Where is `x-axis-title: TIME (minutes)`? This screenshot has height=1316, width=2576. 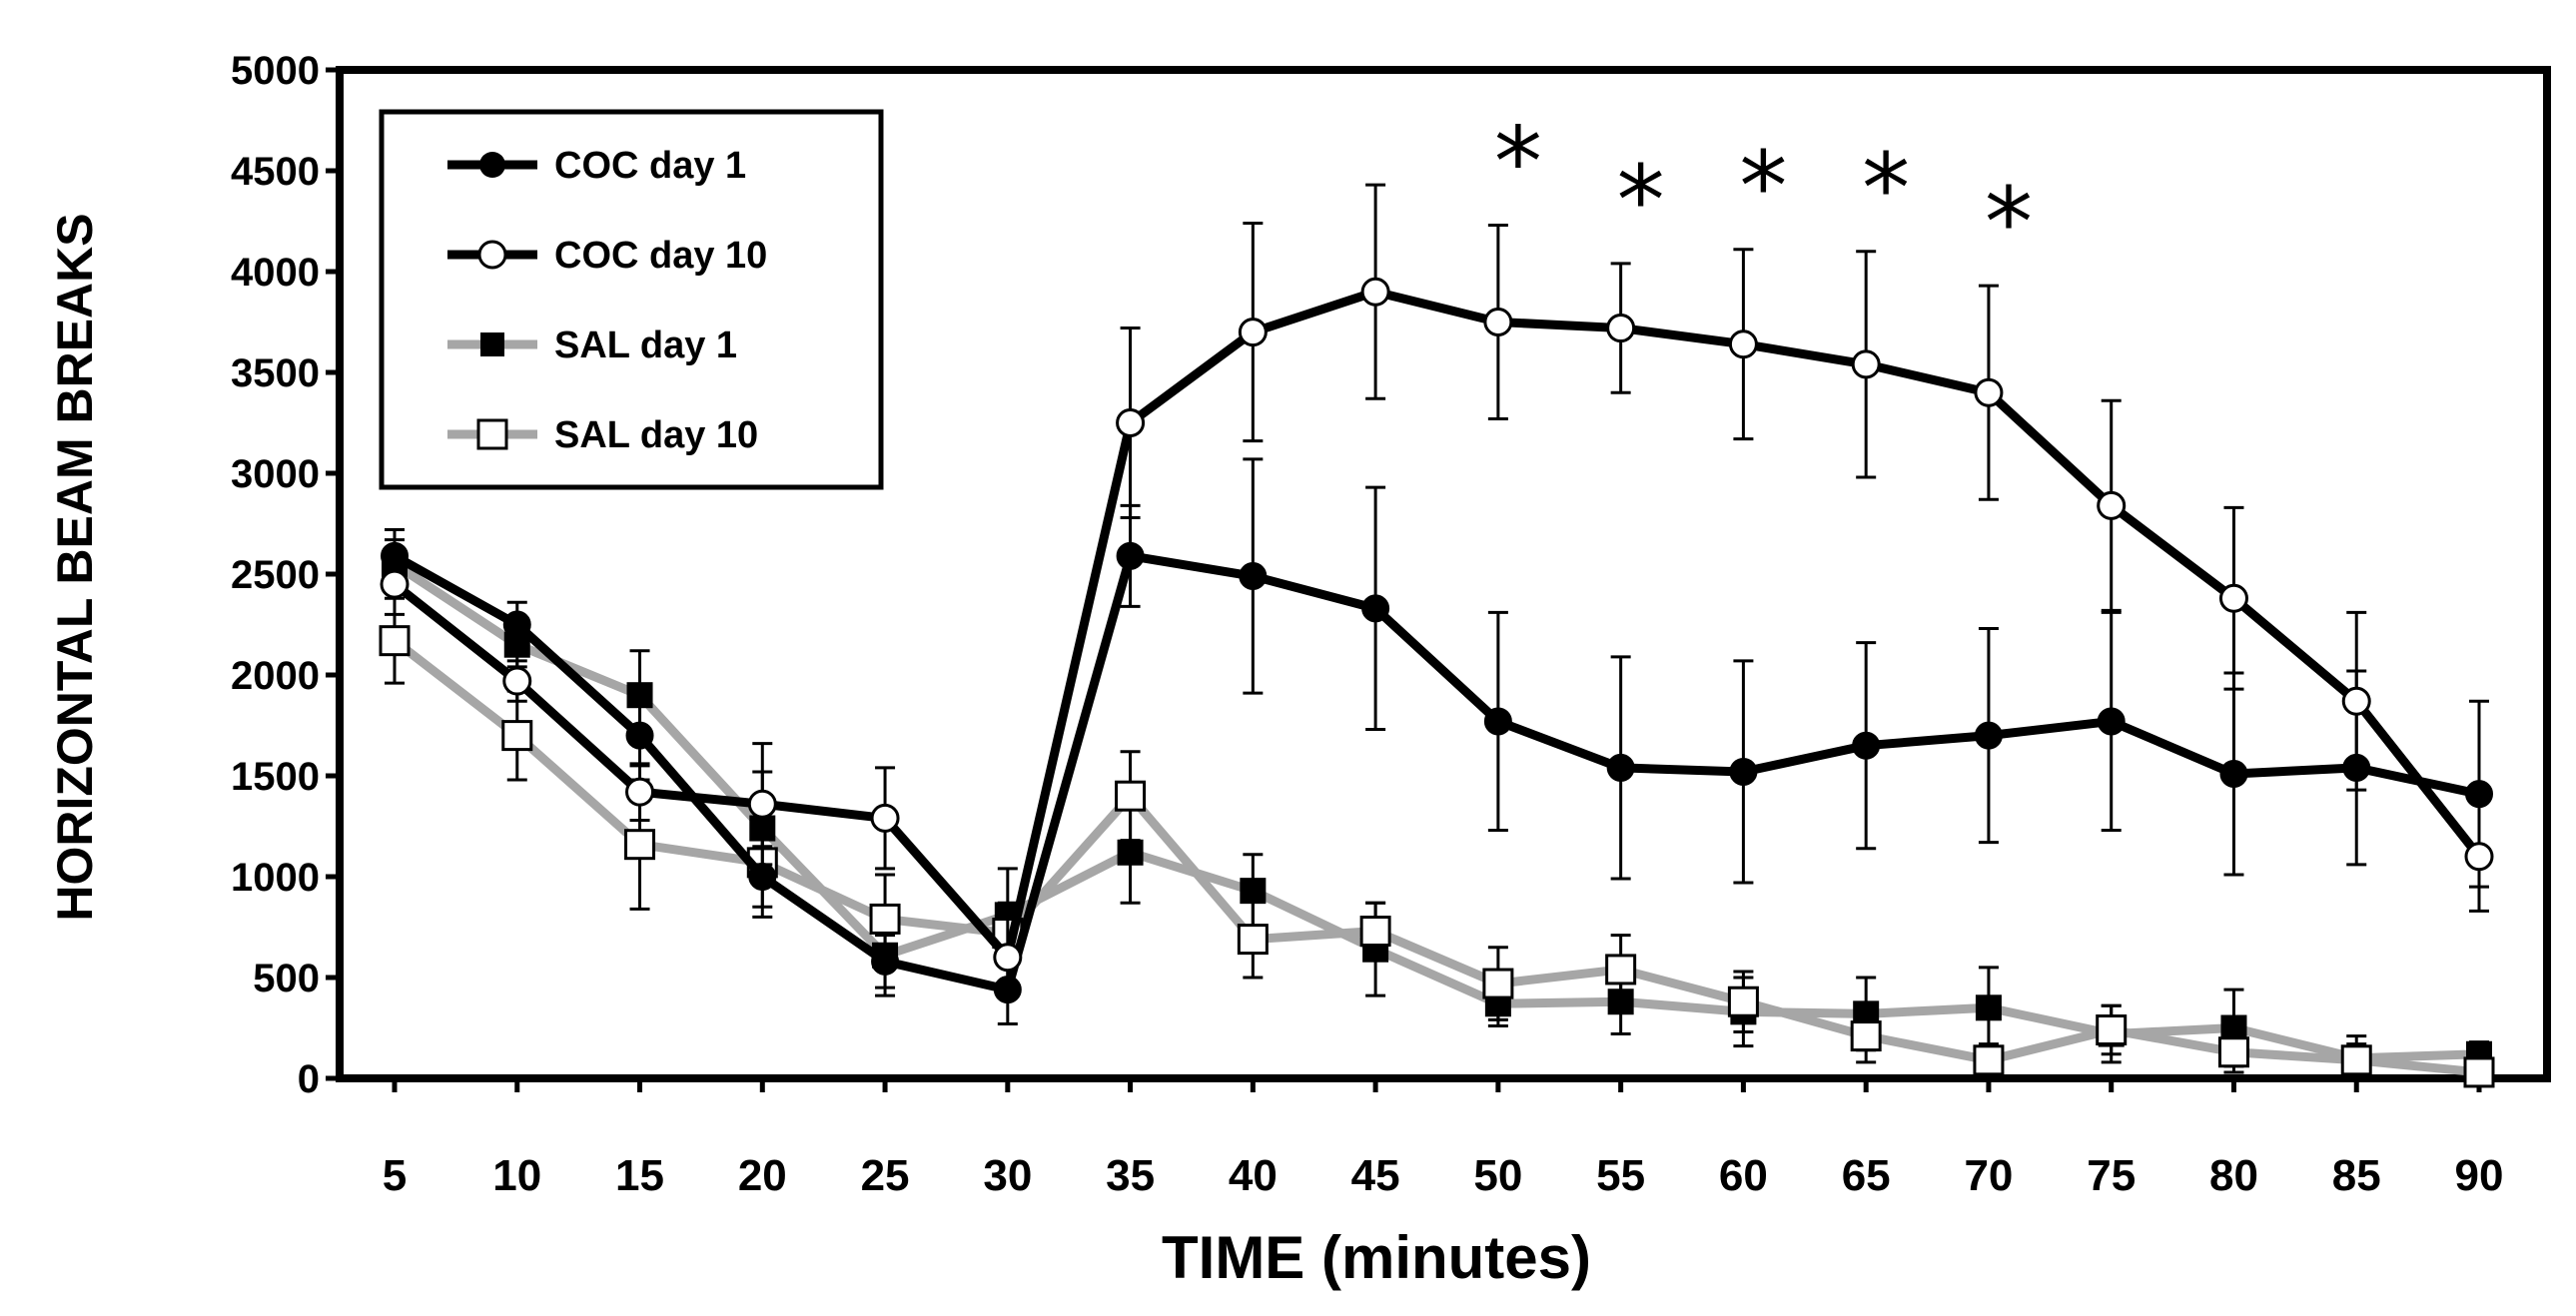 x-axis-title: TIME (minutes) is located at coordinates (1376, 1257).